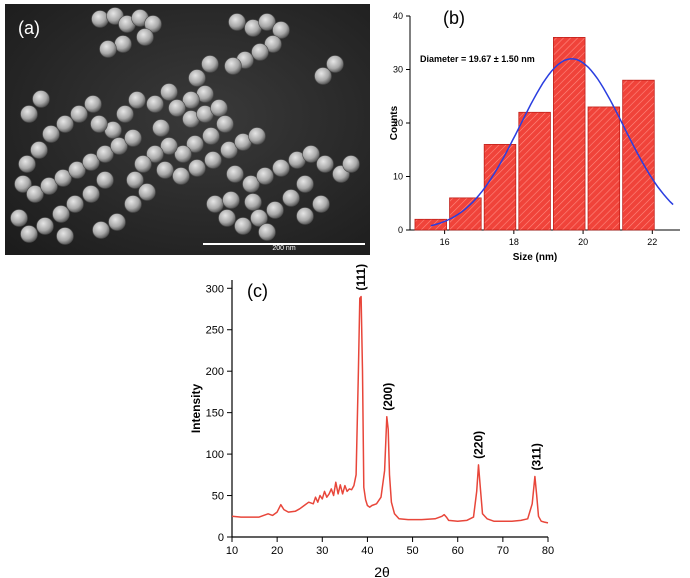 The width and height of the screenshot is (690, 578). I want to click on scale-bar-label: 200 nm, so click(284, 248).